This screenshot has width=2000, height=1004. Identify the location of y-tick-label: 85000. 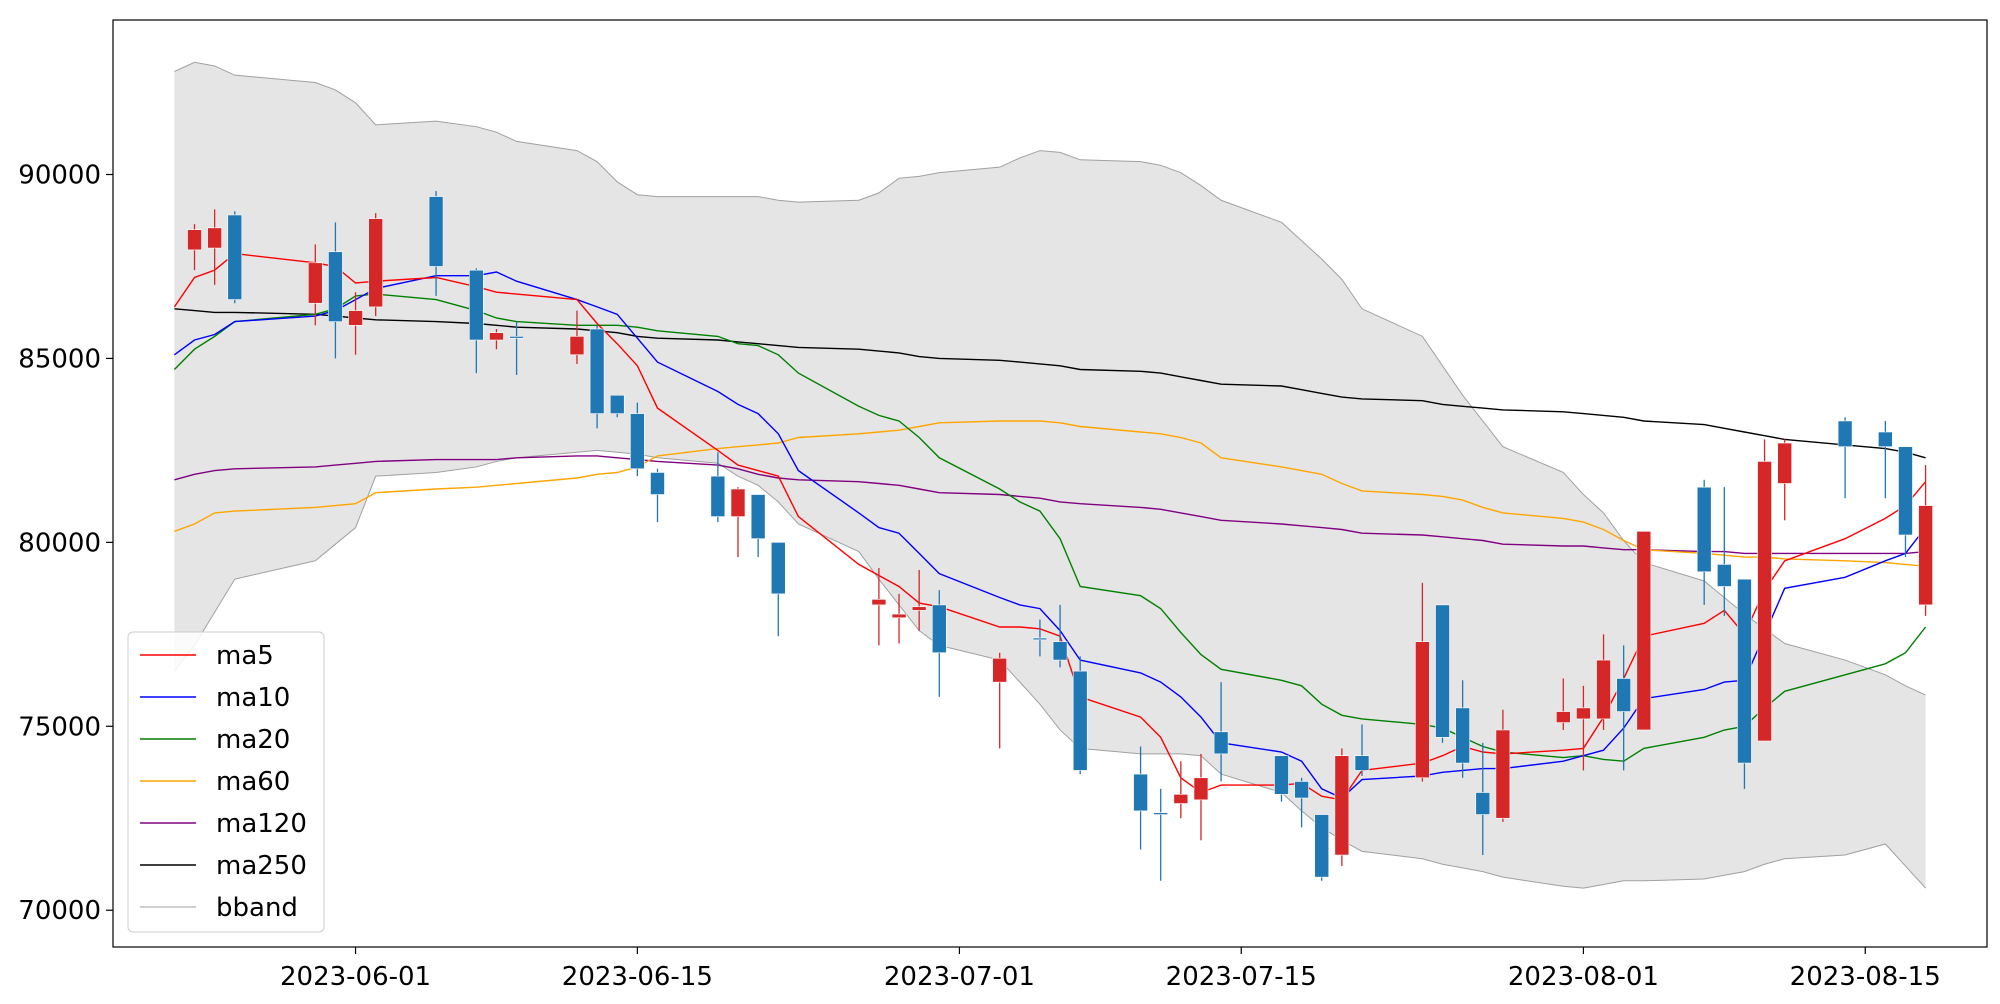
(59, 359).